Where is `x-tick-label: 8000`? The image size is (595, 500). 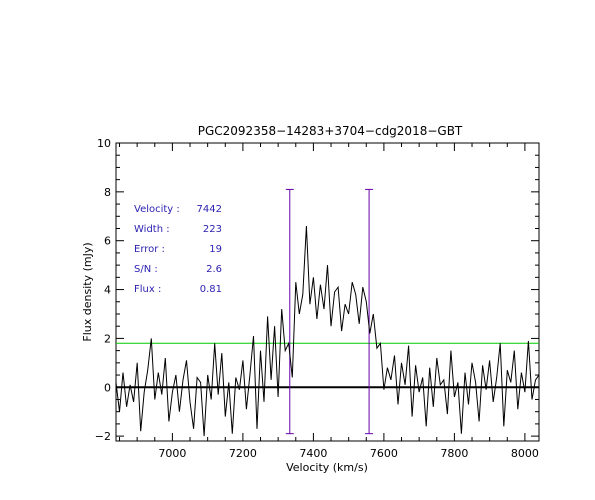
x-tick-label: 8000 is located at coordinates (525, 453).